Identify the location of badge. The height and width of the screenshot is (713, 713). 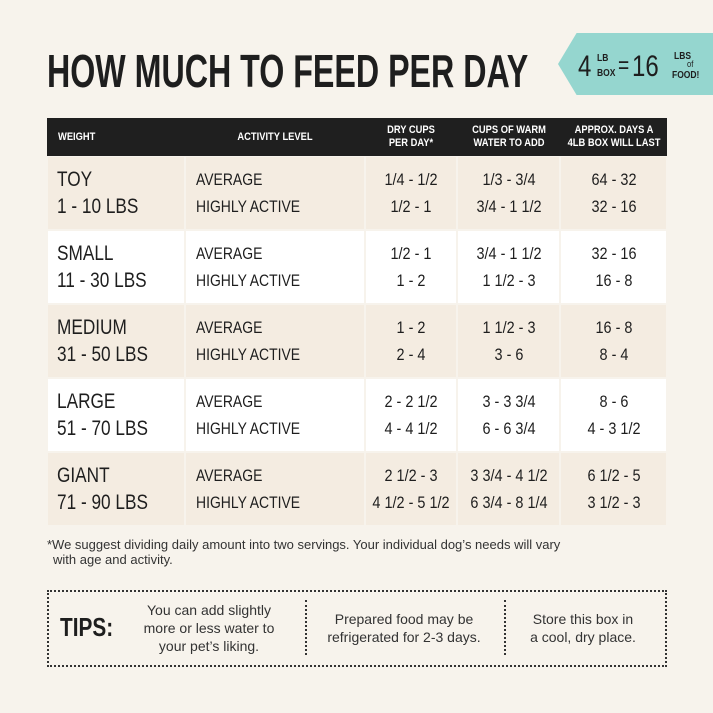
(635, 64).